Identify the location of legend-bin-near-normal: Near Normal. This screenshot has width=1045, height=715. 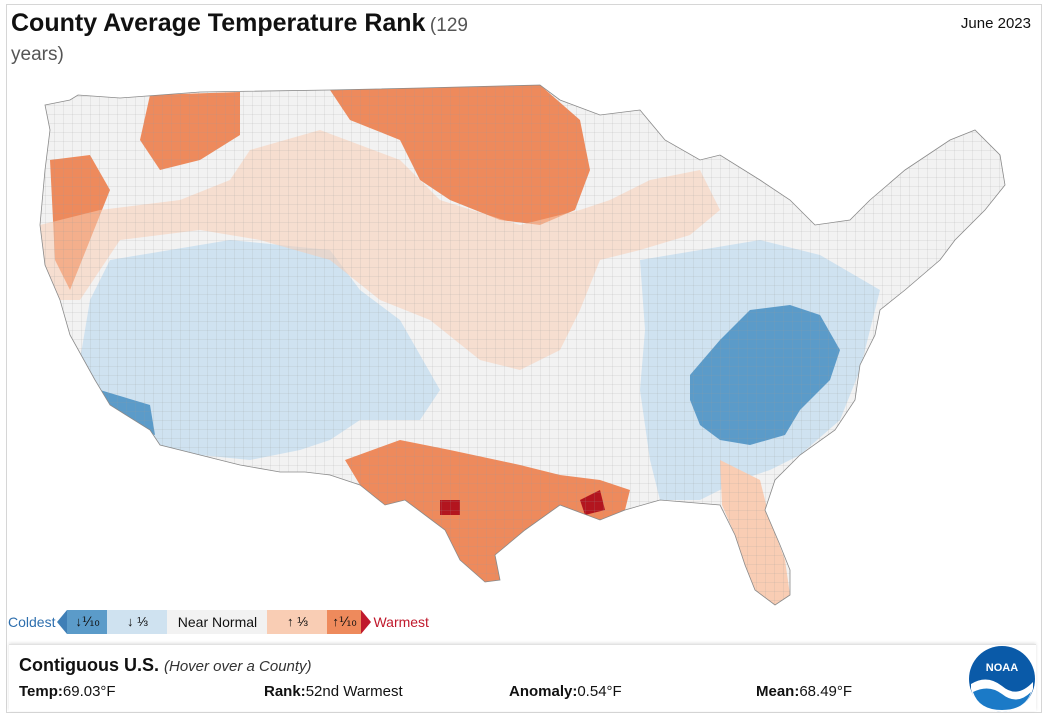
(217, 622).